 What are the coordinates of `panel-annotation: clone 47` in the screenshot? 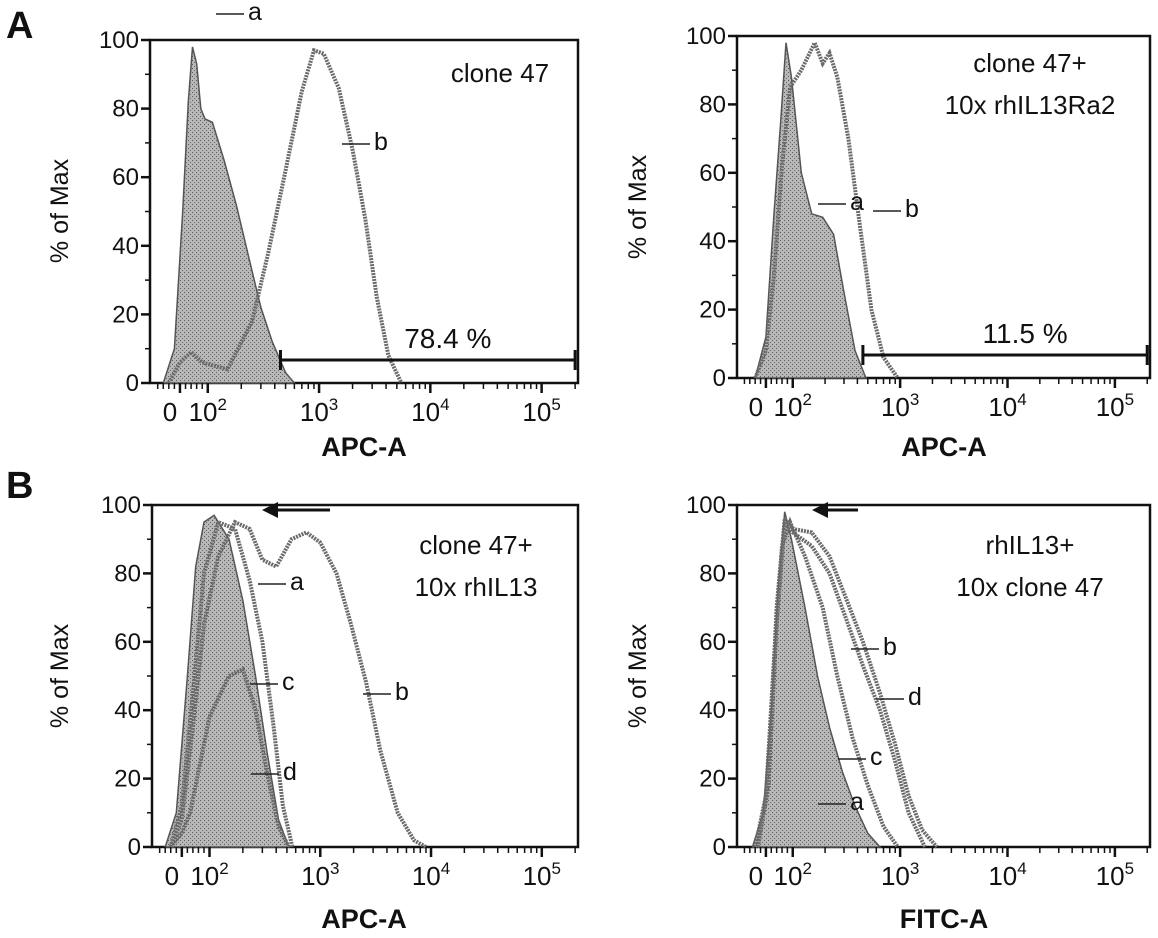 It's located at (500, 73).